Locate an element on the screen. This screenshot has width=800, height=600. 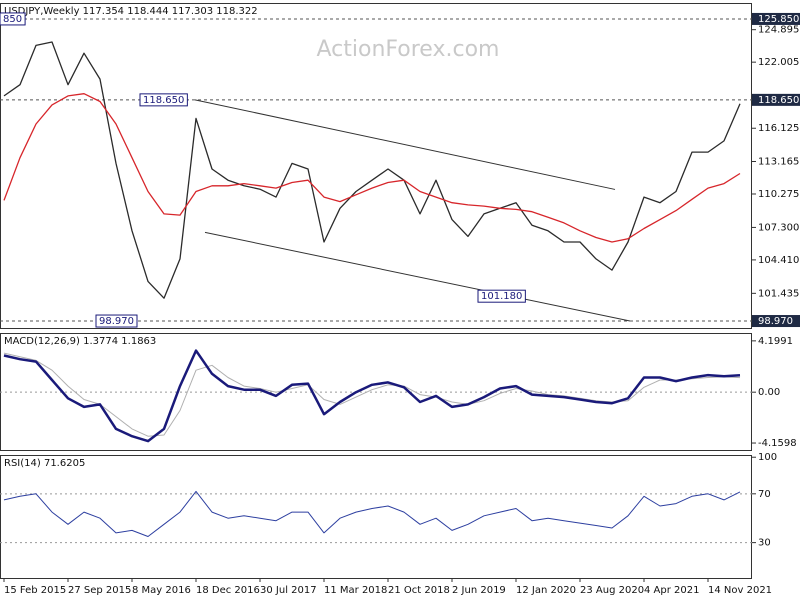
y-tick-label: -4.1598 is located at coordinates (777, 443).